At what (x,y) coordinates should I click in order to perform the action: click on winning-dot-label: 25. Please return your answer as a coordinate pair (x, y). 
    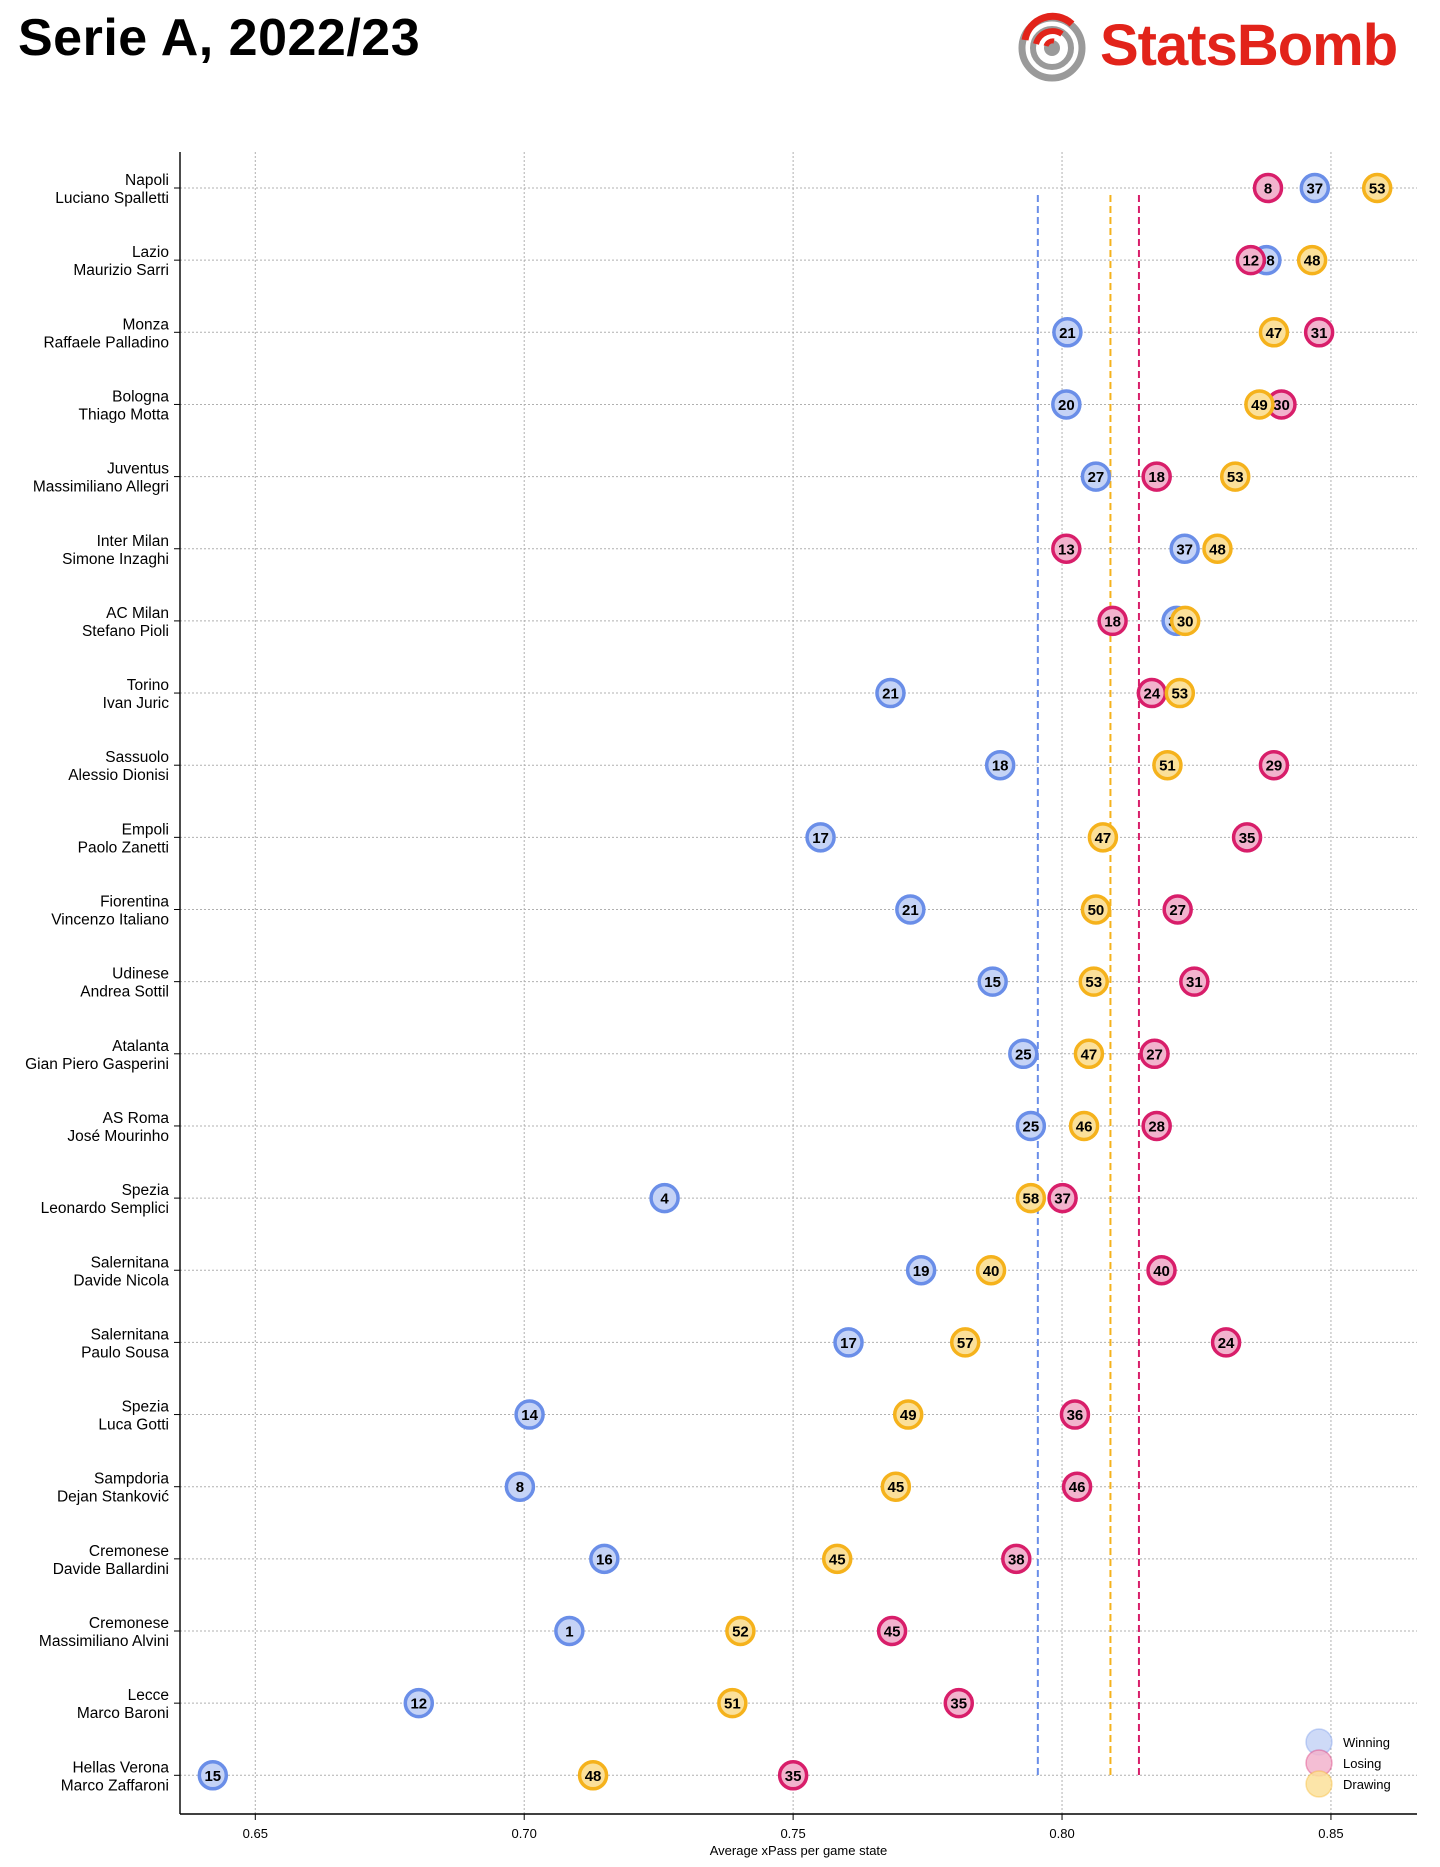
    Looking at the image, I should click on (1030, 1126).